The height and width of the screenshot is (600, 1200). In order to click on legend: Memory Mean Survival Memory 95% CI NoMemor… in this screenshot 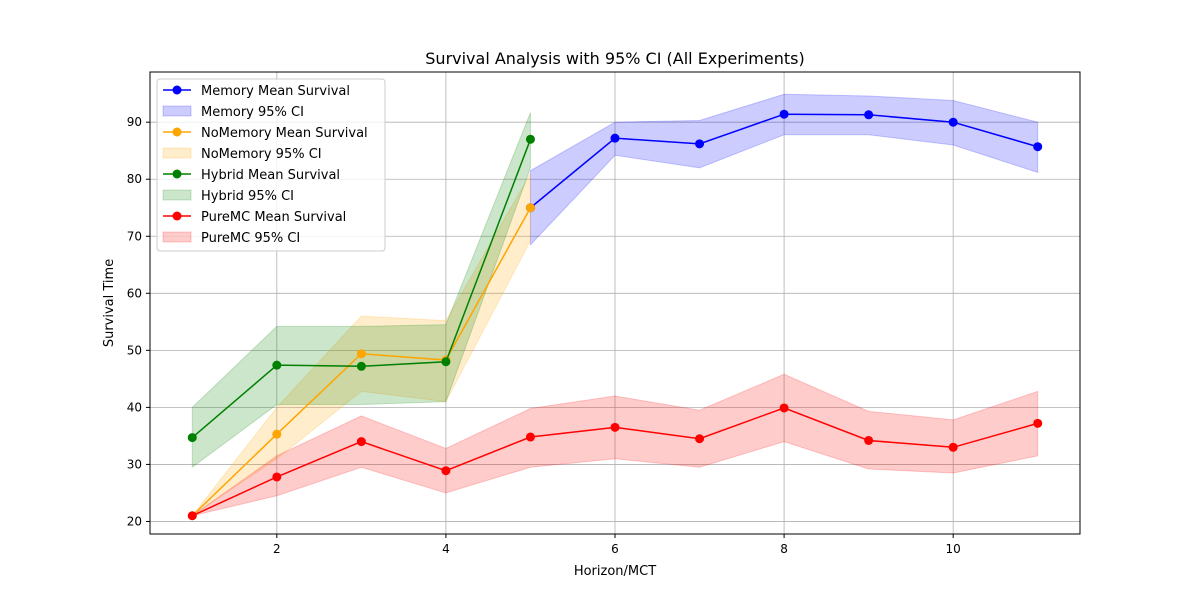, I will do `click(271, 165)`.